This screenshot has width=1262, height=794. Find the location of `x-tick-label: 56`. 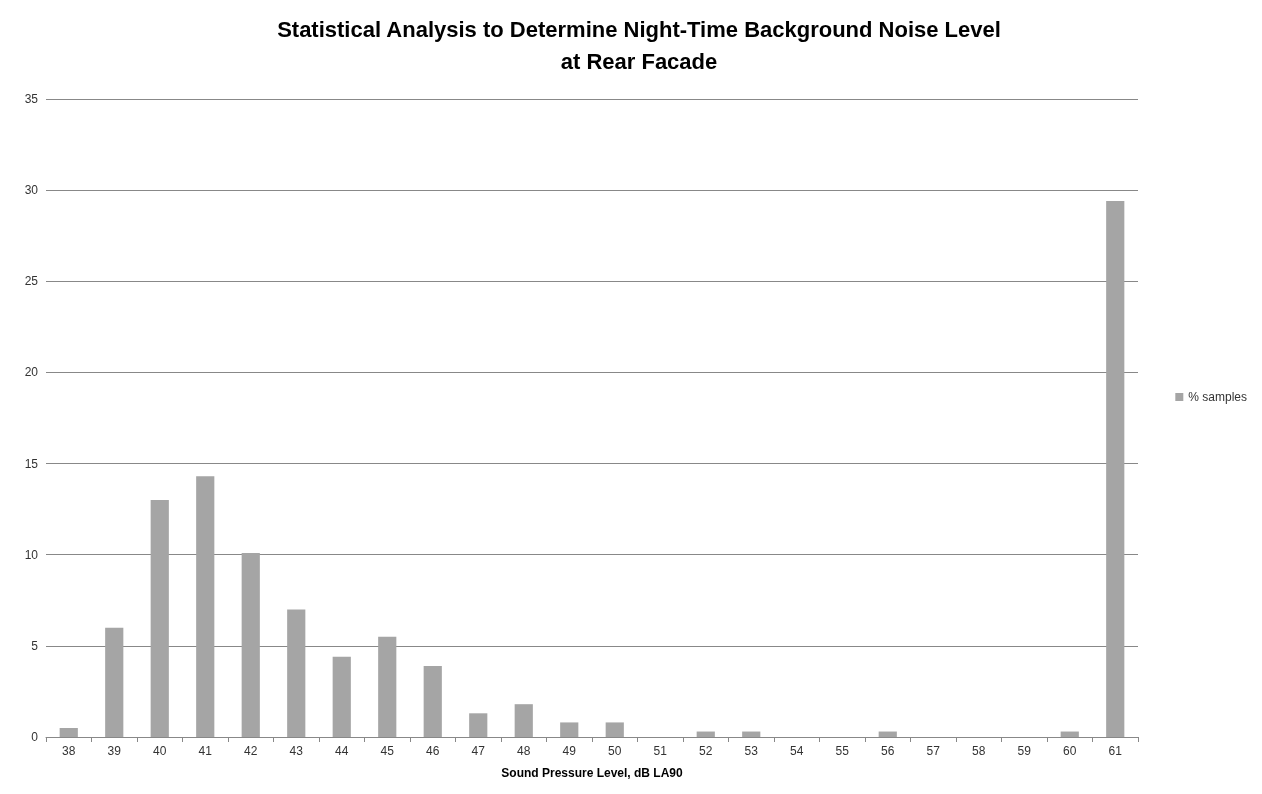

x-tick-label: 56 is located at coordinates (888, 751).